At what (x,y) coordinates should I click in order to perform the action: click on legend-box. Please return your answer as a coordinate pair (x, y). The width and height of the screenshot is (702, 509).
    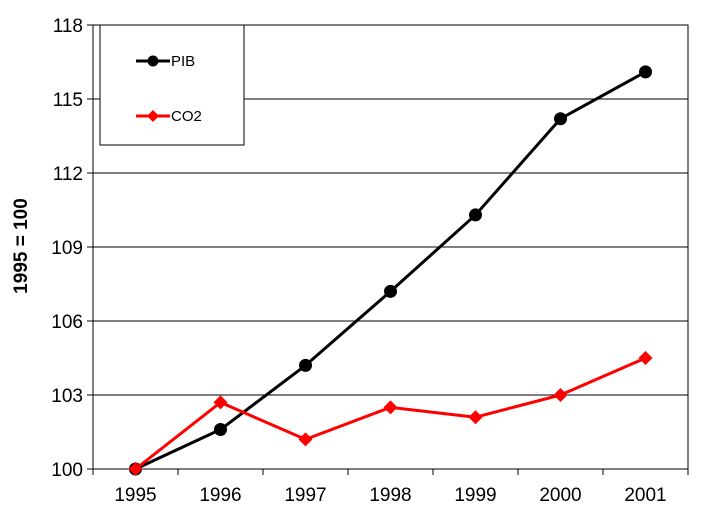
    Looking at the image, I should click on (172, 85).